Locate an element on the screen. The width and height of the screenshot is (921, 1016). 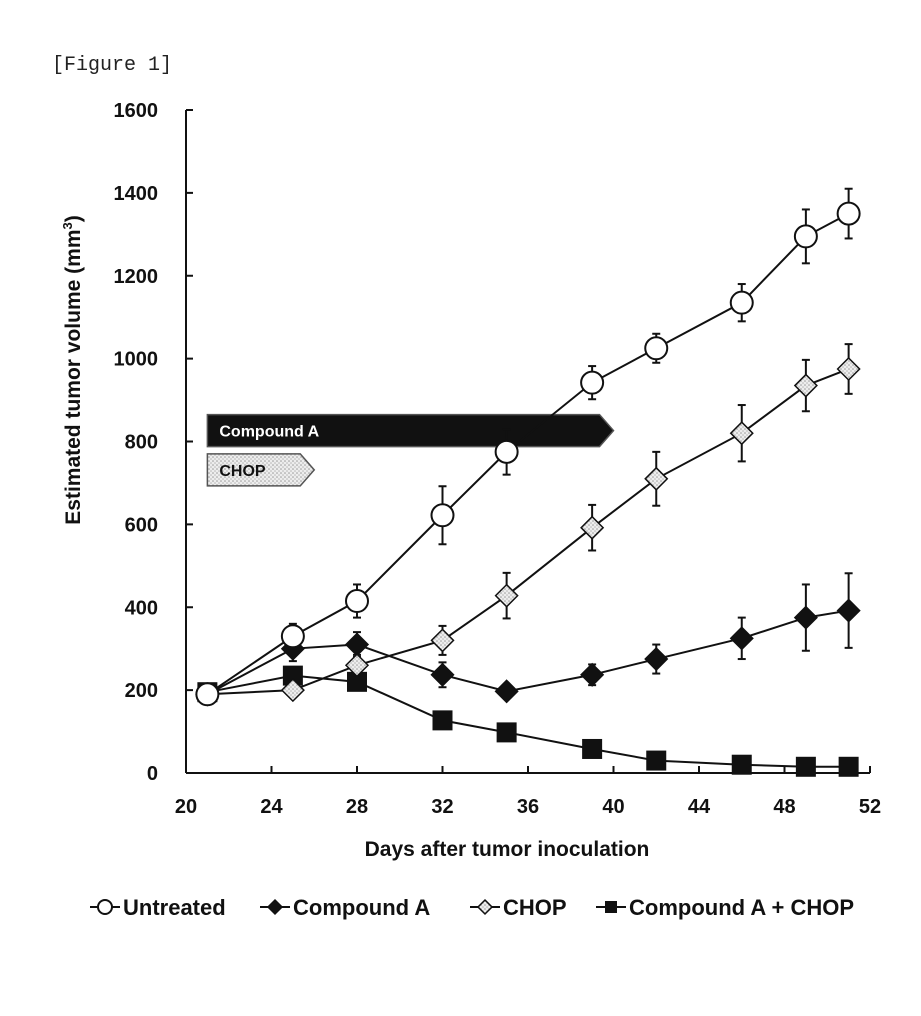
legend-item: CHOP is located at coordinates (518, 907).